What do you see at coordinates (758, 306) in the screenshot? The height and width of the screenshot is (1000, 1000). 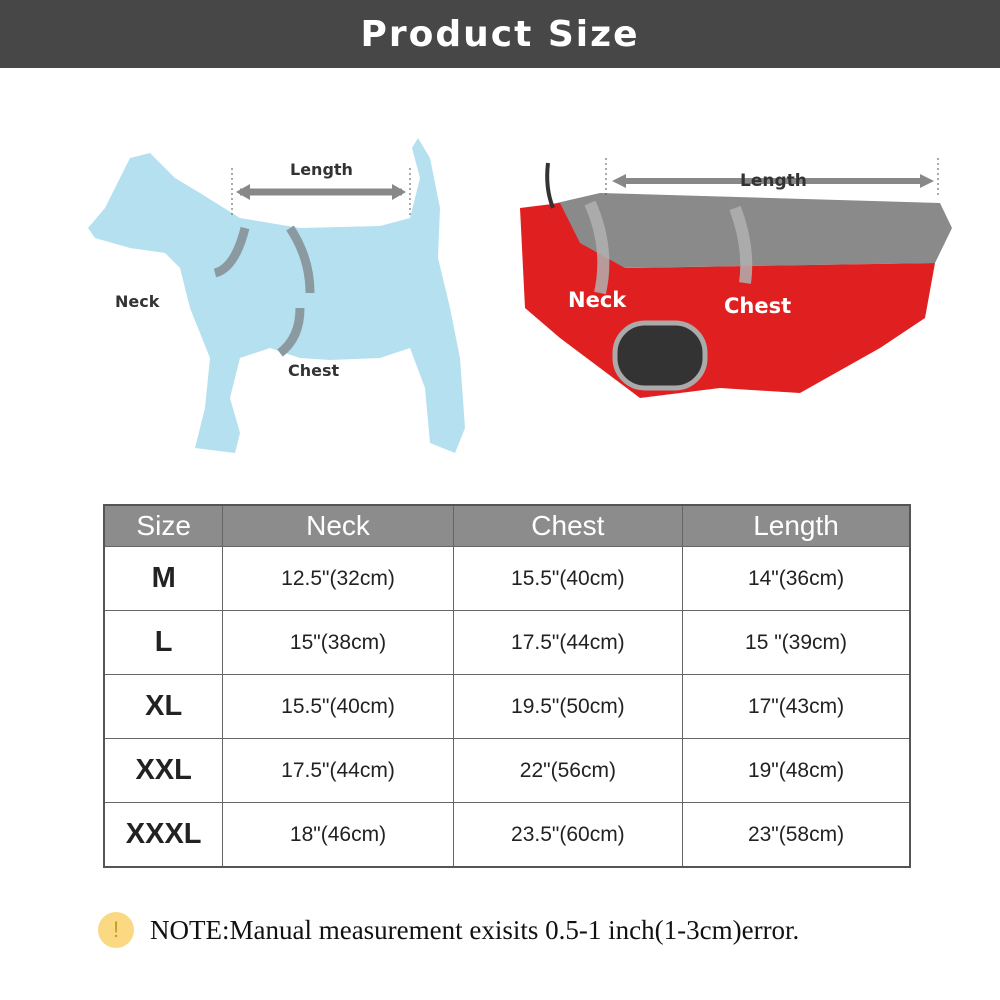 I see `coat-chest-label: Chest` at bounding box center [758, 306].